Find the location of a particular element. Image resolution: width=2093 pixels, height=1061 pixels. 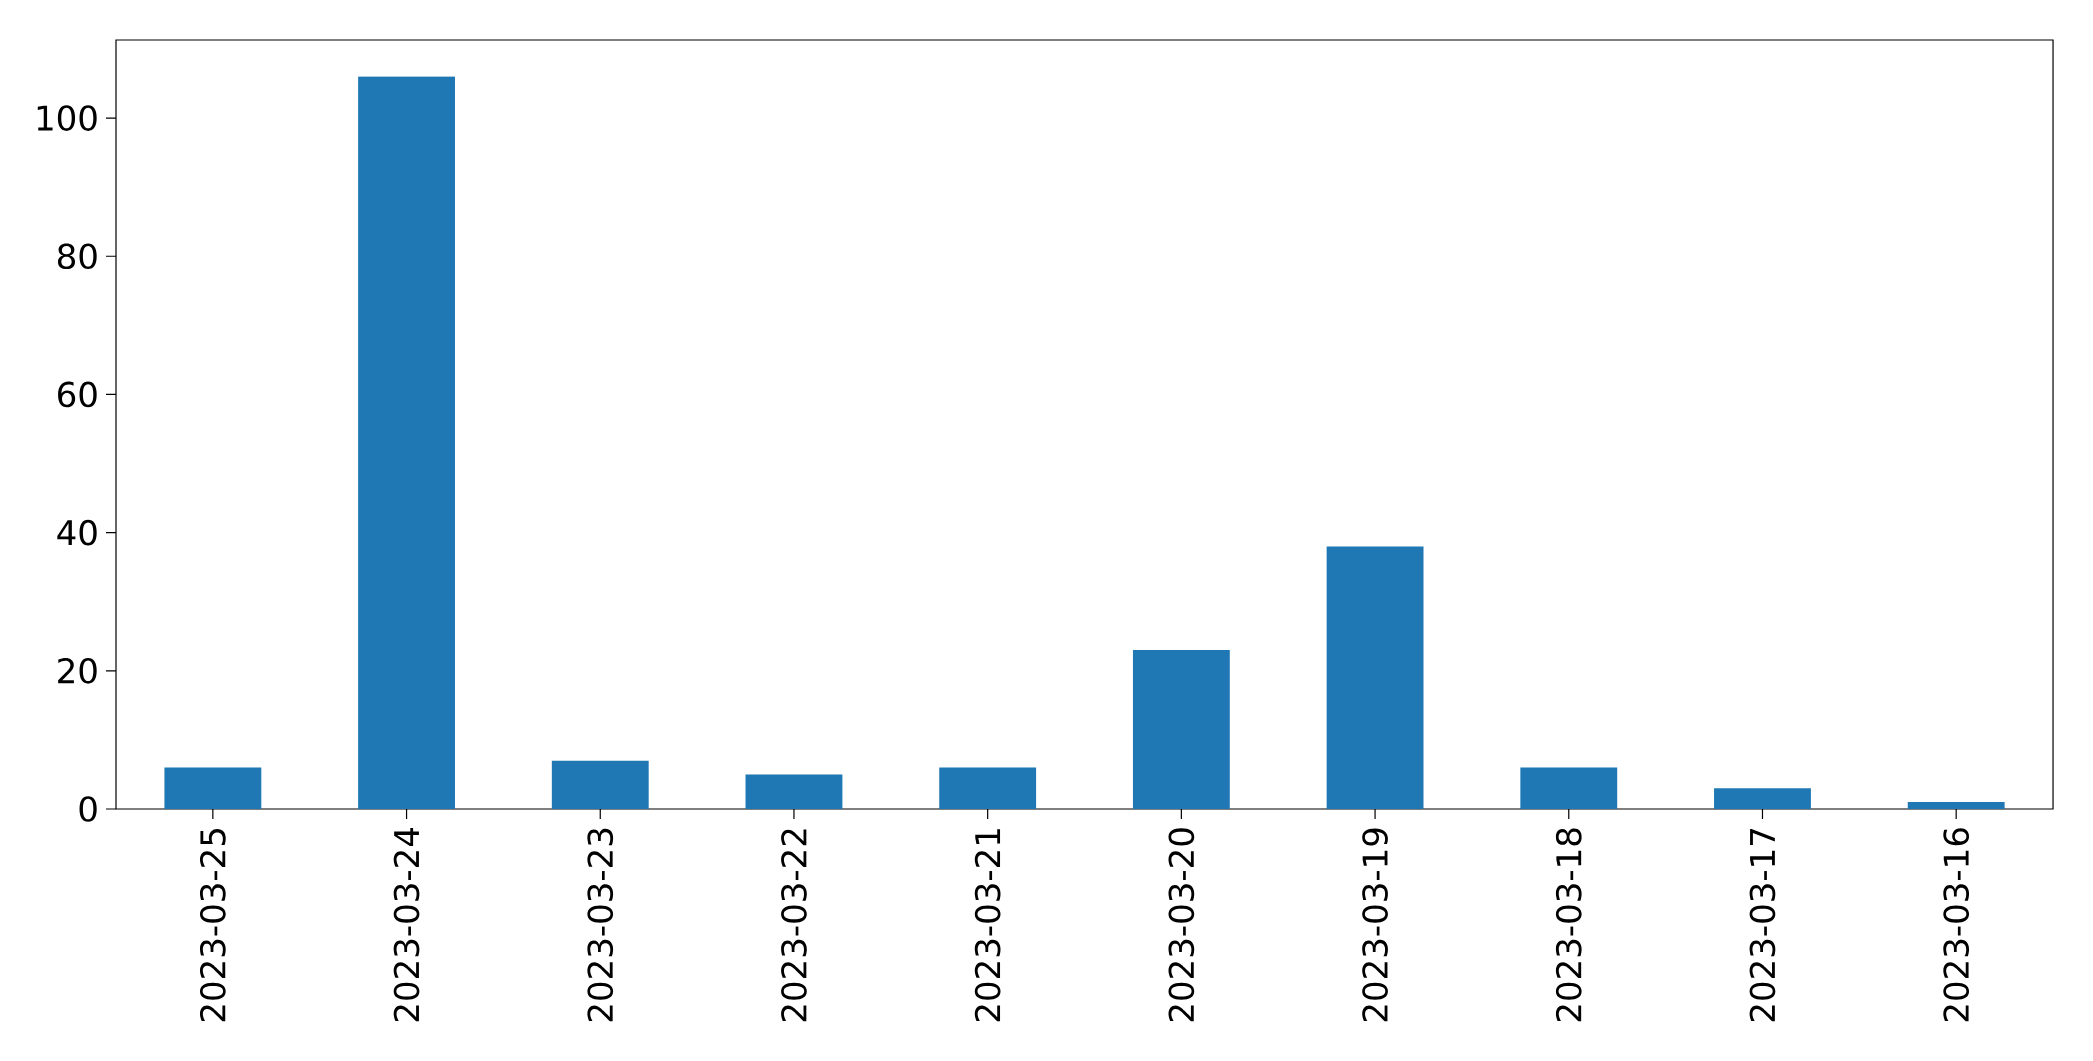

x-tick-label: 2023-03-22 is located at coordinates (794, 925).